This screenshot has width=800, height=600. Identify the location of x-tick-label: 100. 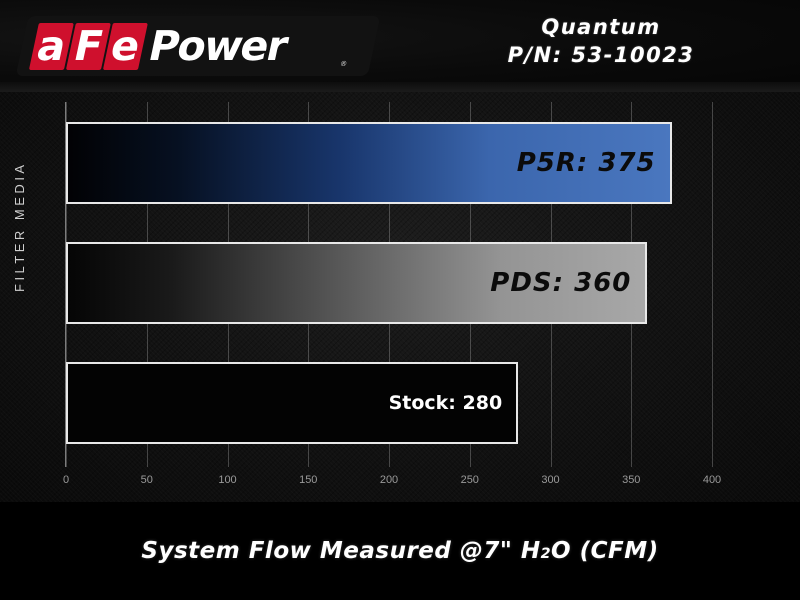
(227, 480).